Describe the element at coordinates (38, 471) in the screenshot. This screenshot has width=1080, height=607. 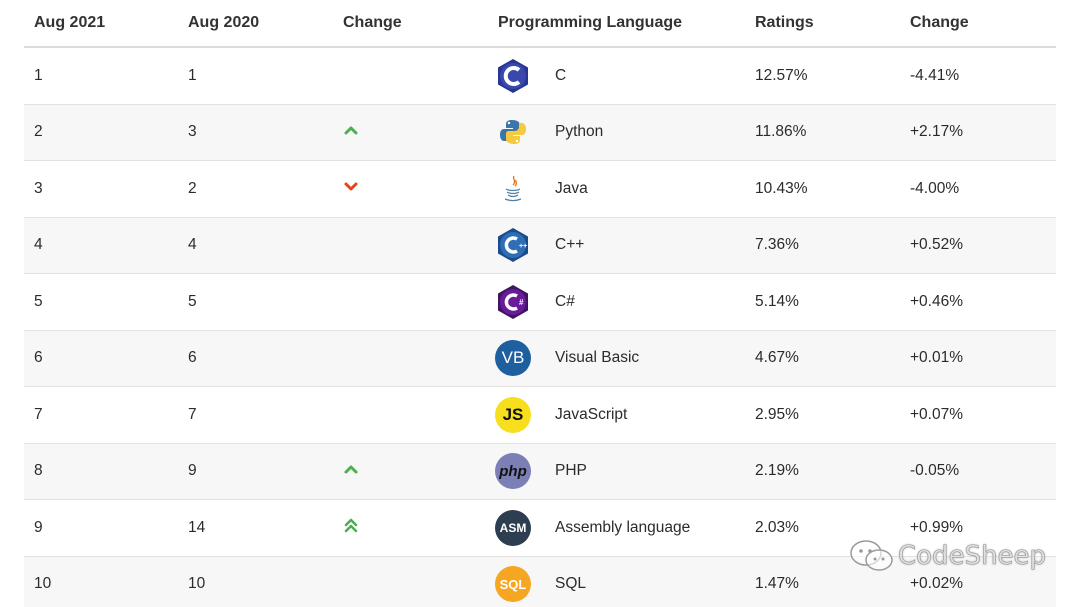
I see `rank-2021: 8` at that location.